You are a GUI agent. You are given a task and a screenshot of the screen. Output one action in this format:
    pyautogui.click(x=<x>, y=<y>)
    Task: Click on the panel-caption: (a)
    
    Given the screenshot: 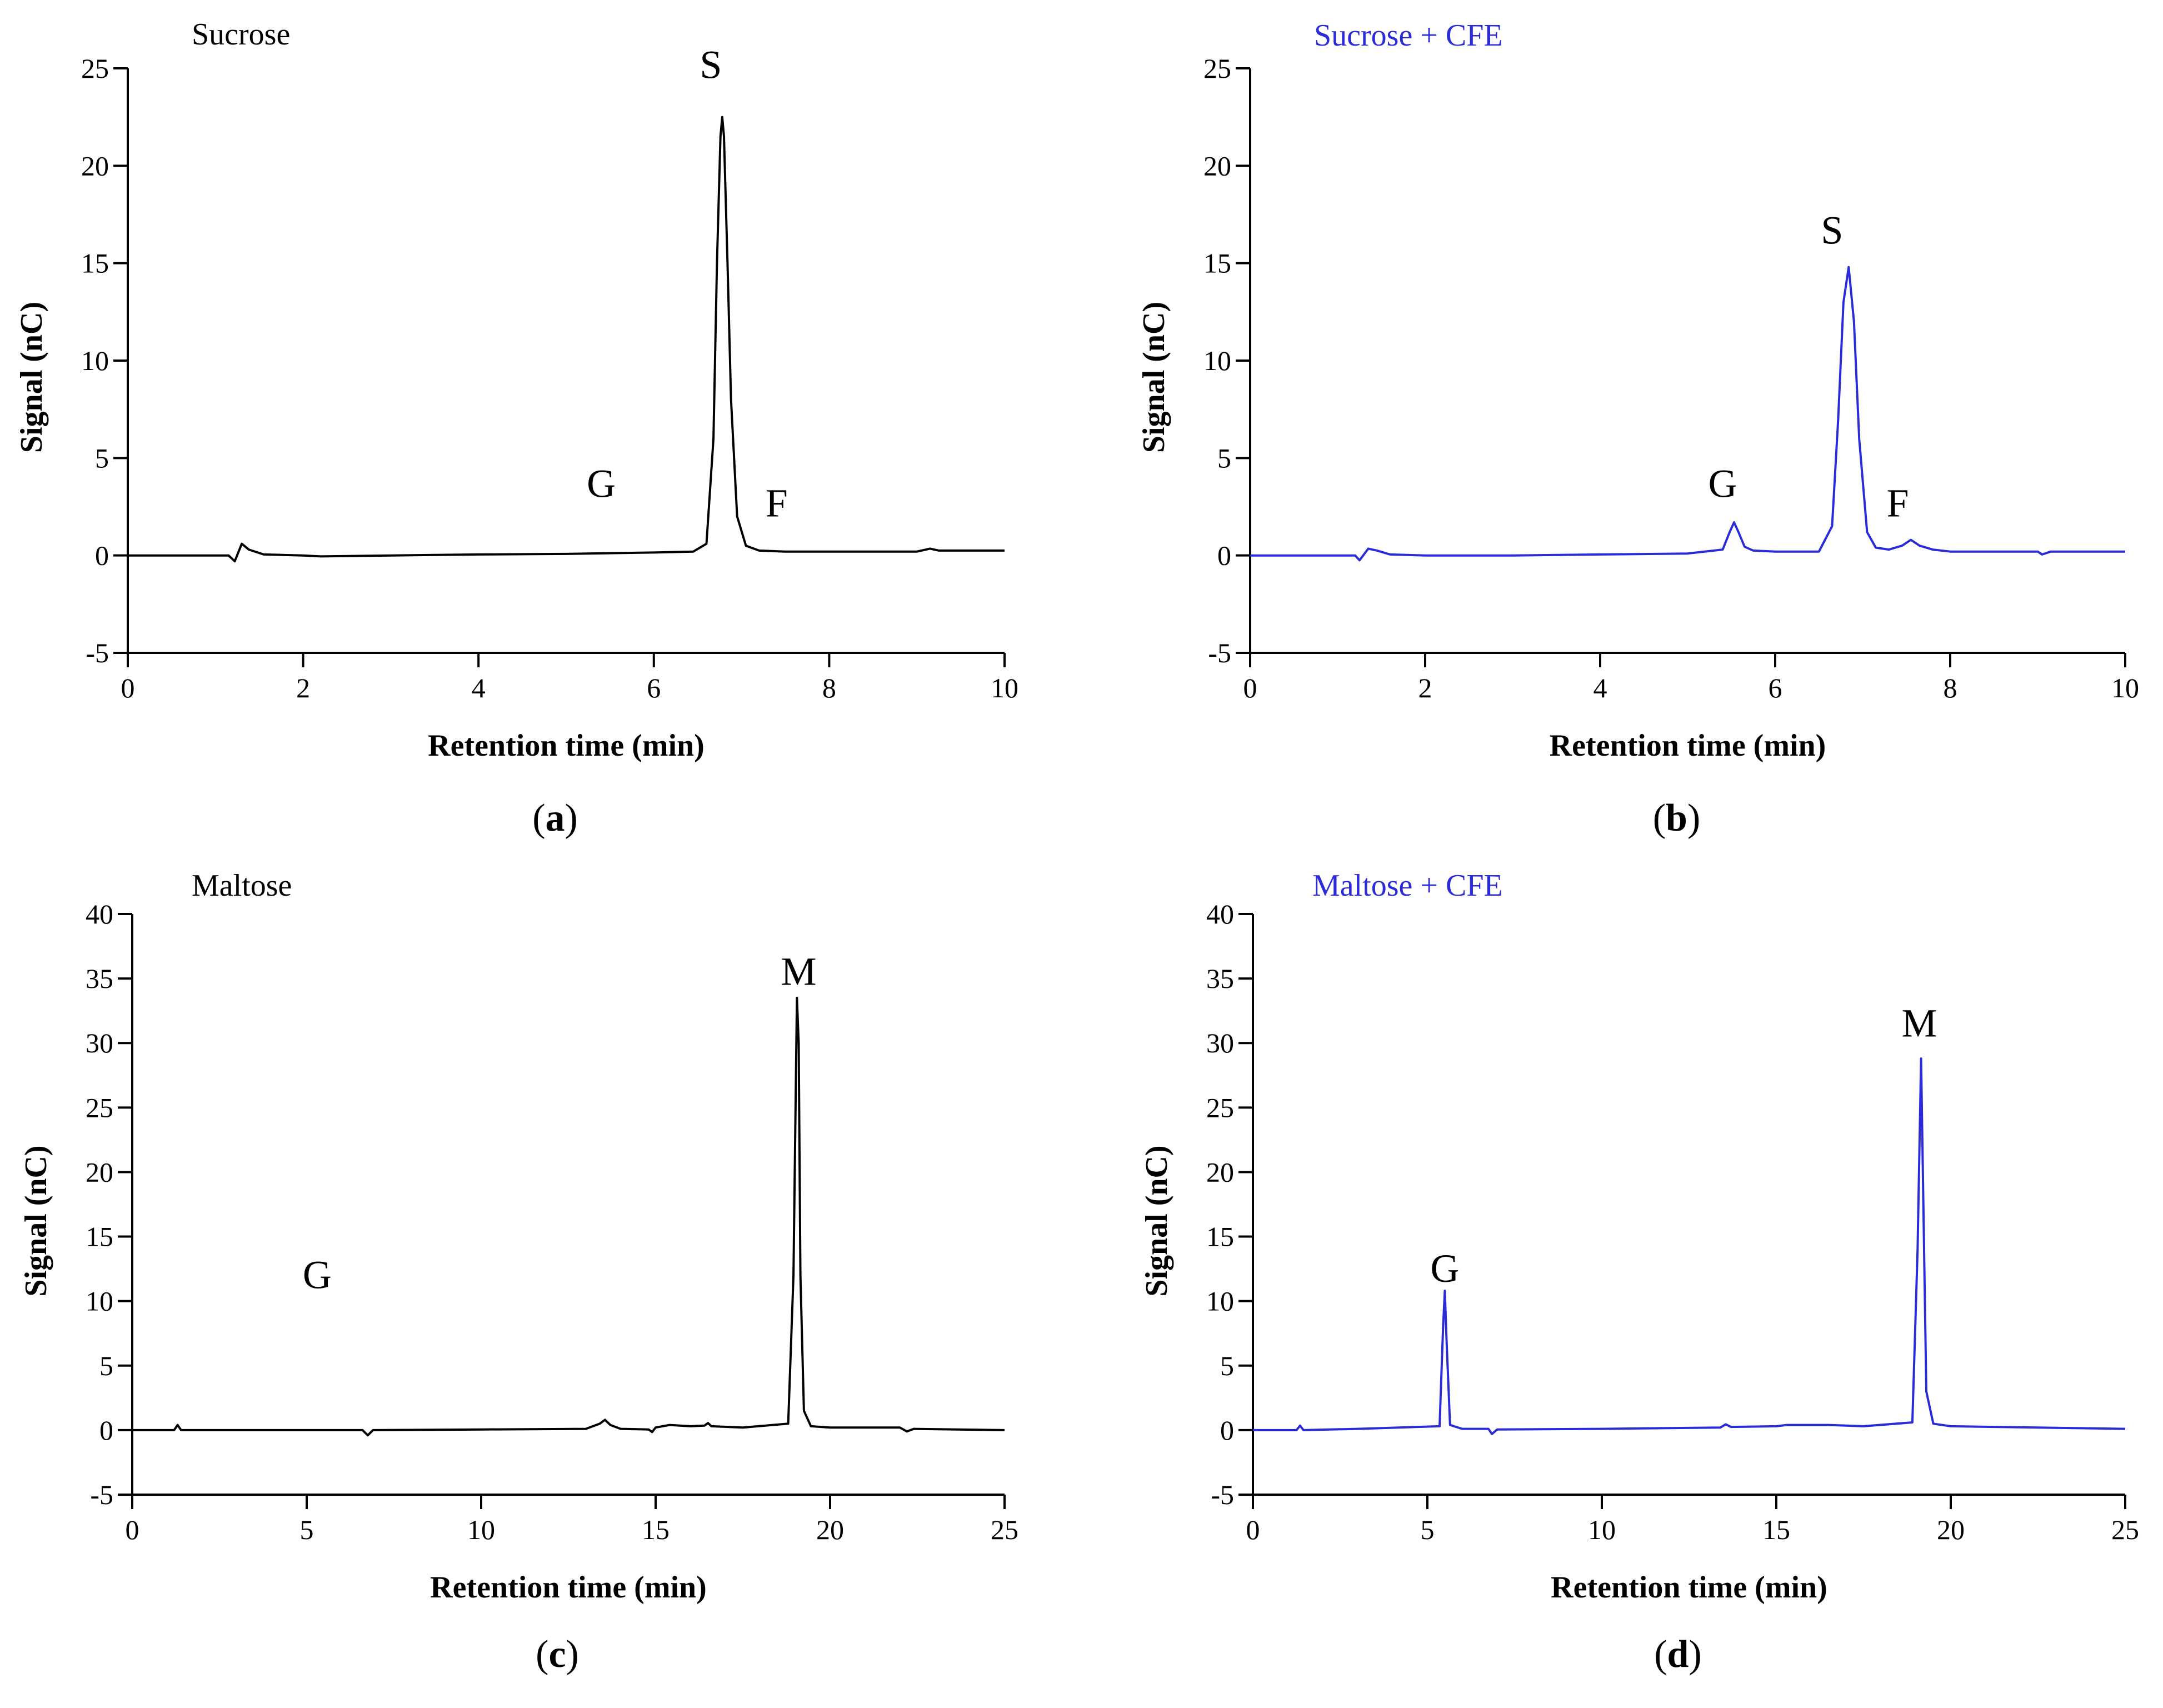 What is the action you would take?
    pyautogui.click(x=555, y=819)
    